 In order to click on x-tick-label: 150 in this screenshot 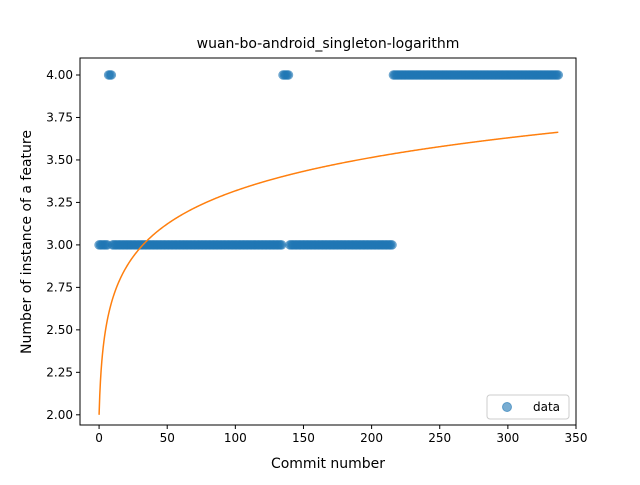, I will do `click(303, 438)`.